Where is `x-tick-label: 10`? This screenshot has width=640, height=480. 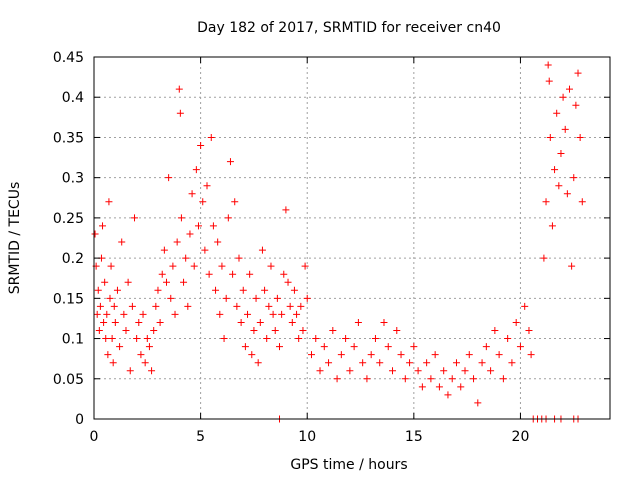 x-tick-label: 10 is located at coordinates (307, 437).